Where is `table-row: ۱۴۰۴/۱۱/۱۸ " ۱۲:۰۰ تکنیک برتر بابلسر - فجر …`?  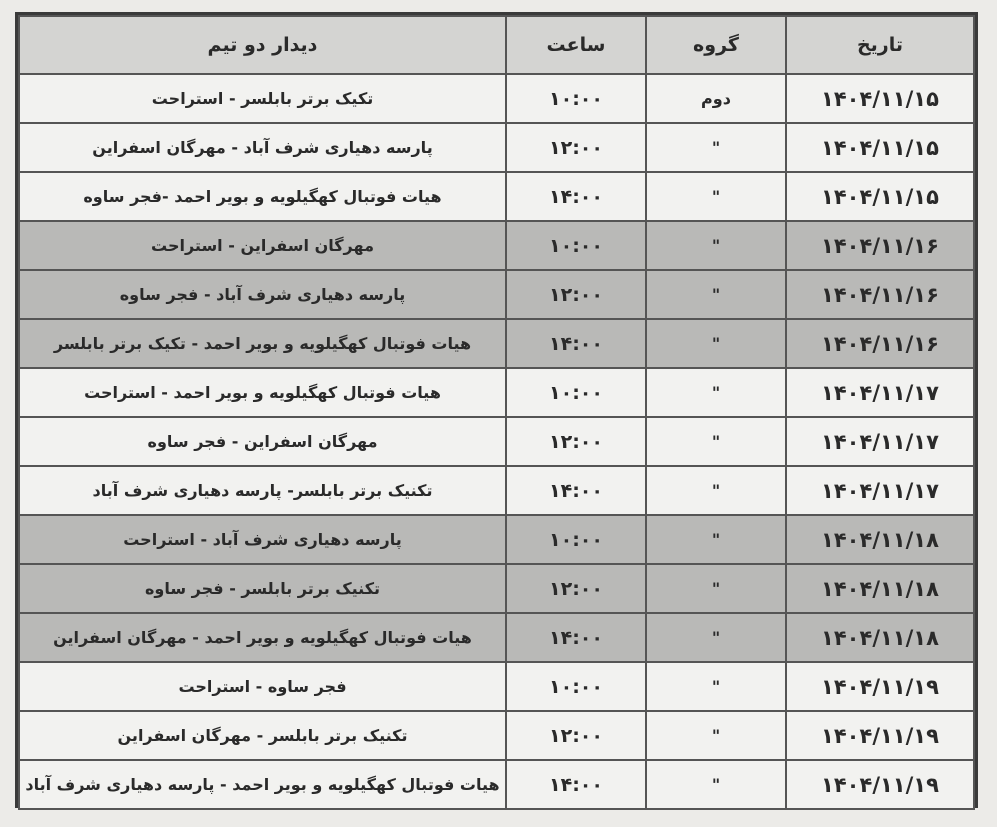 table-row: ۱۴۰۴/۱۱/۱۸ " ۱۲:۰۰ تکنیک برتر بابلسر - فجر … is located at coordinates (496, 588).